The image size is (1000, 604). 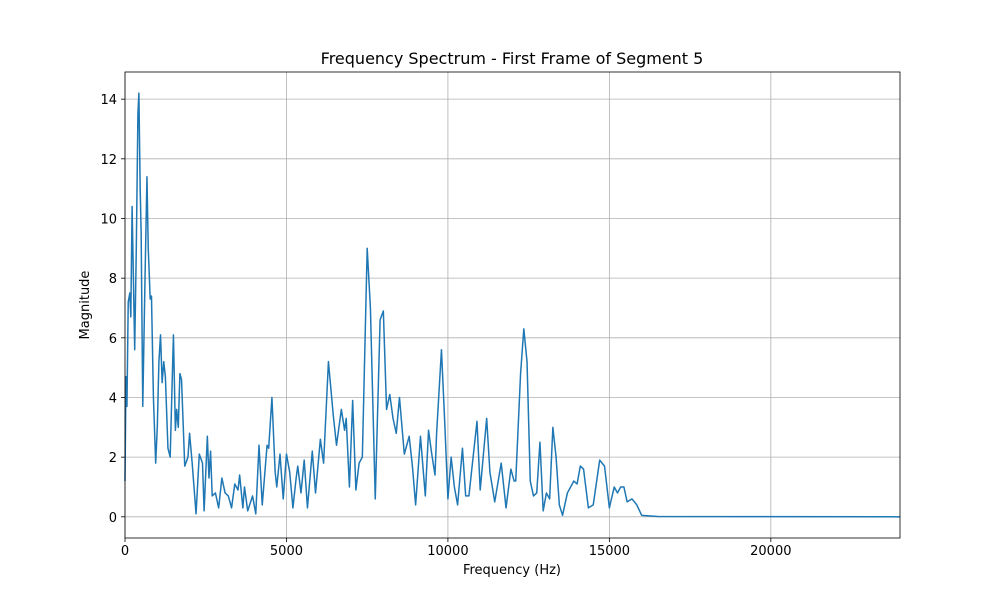 What do you see at coordinates (108, 219) in the screenshot?
I see `y-tick-label: 10` at bounding box center [108, 219].